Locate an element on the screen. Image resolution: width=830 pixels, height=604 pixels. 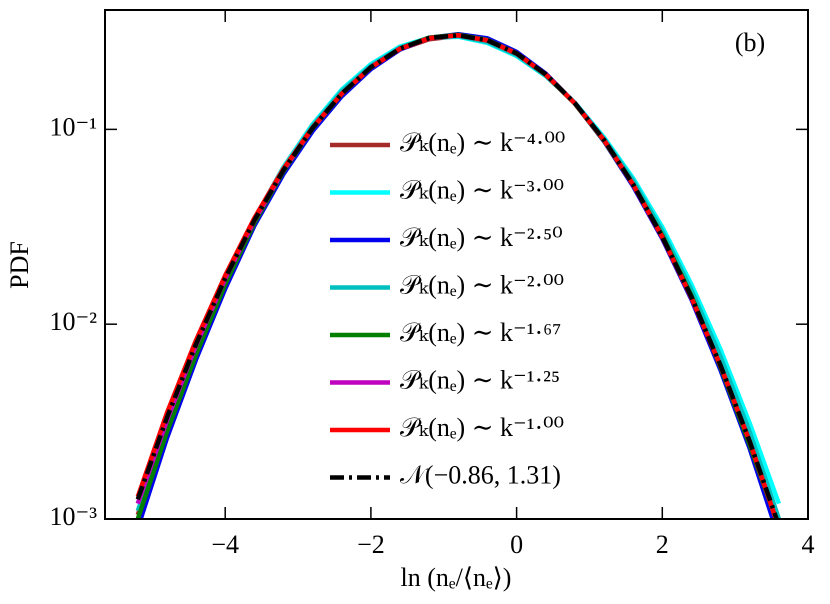
legend-label: 𝒫ₖ(nₑ) ∼ k⁻⁴·⁰⁰ is located at coordinates (482, 142).